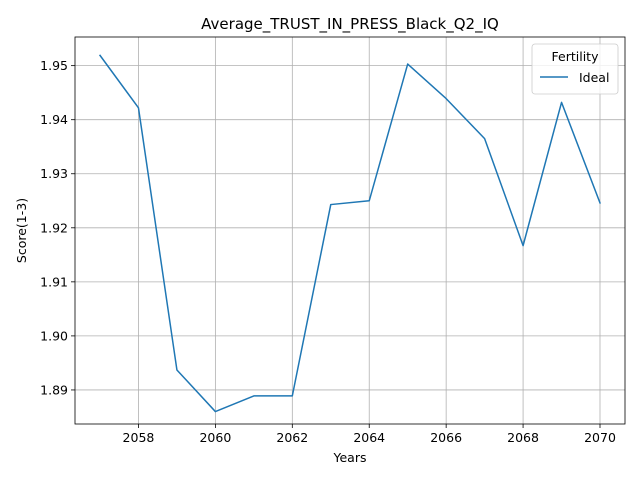  Describe the element at coordinates (54, 335) in the screenshot. I see `y-tick-label: 1.90` at that location.